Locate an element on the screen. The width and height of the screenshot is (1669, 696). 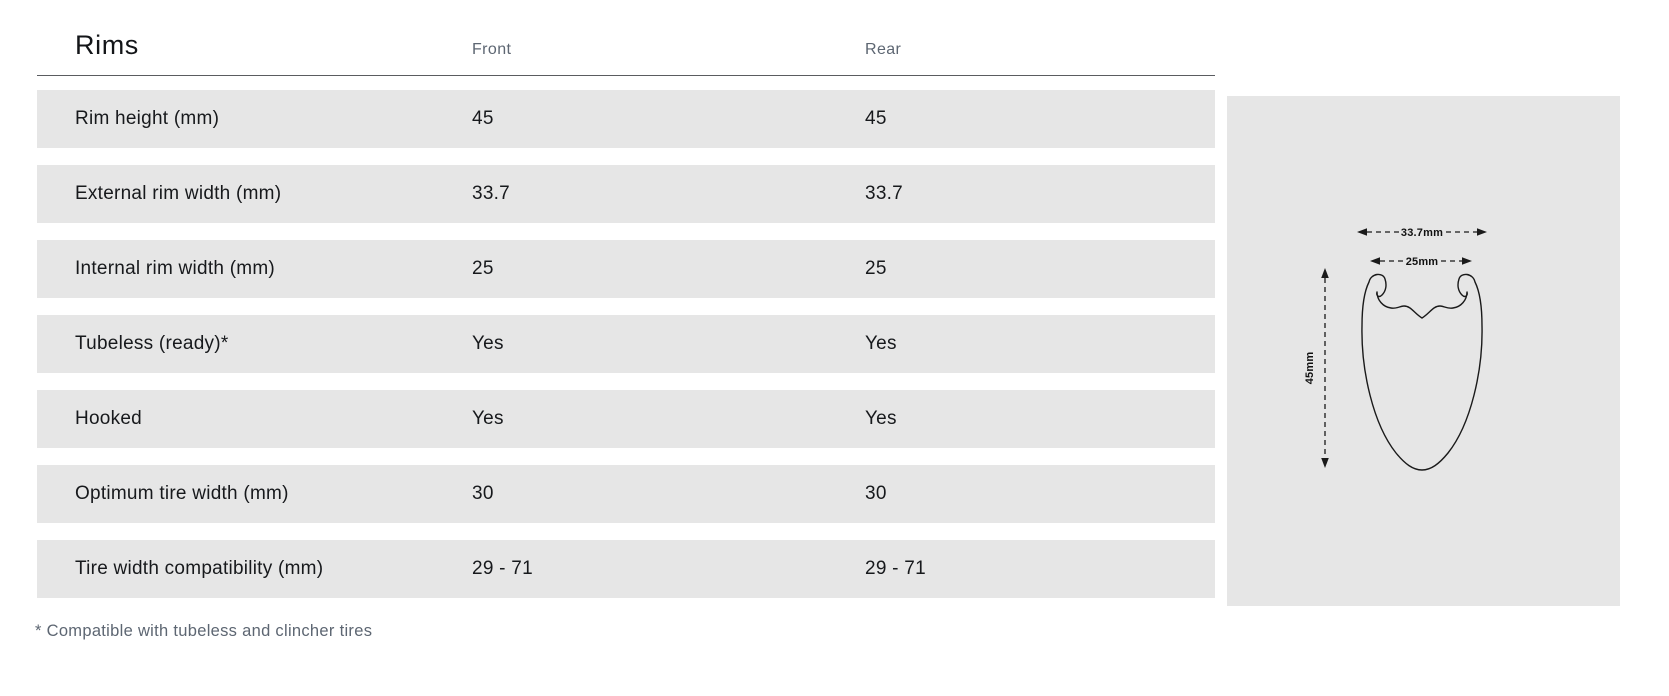
row-value-front: 29 - 71 is located at coordinates (502, 569).